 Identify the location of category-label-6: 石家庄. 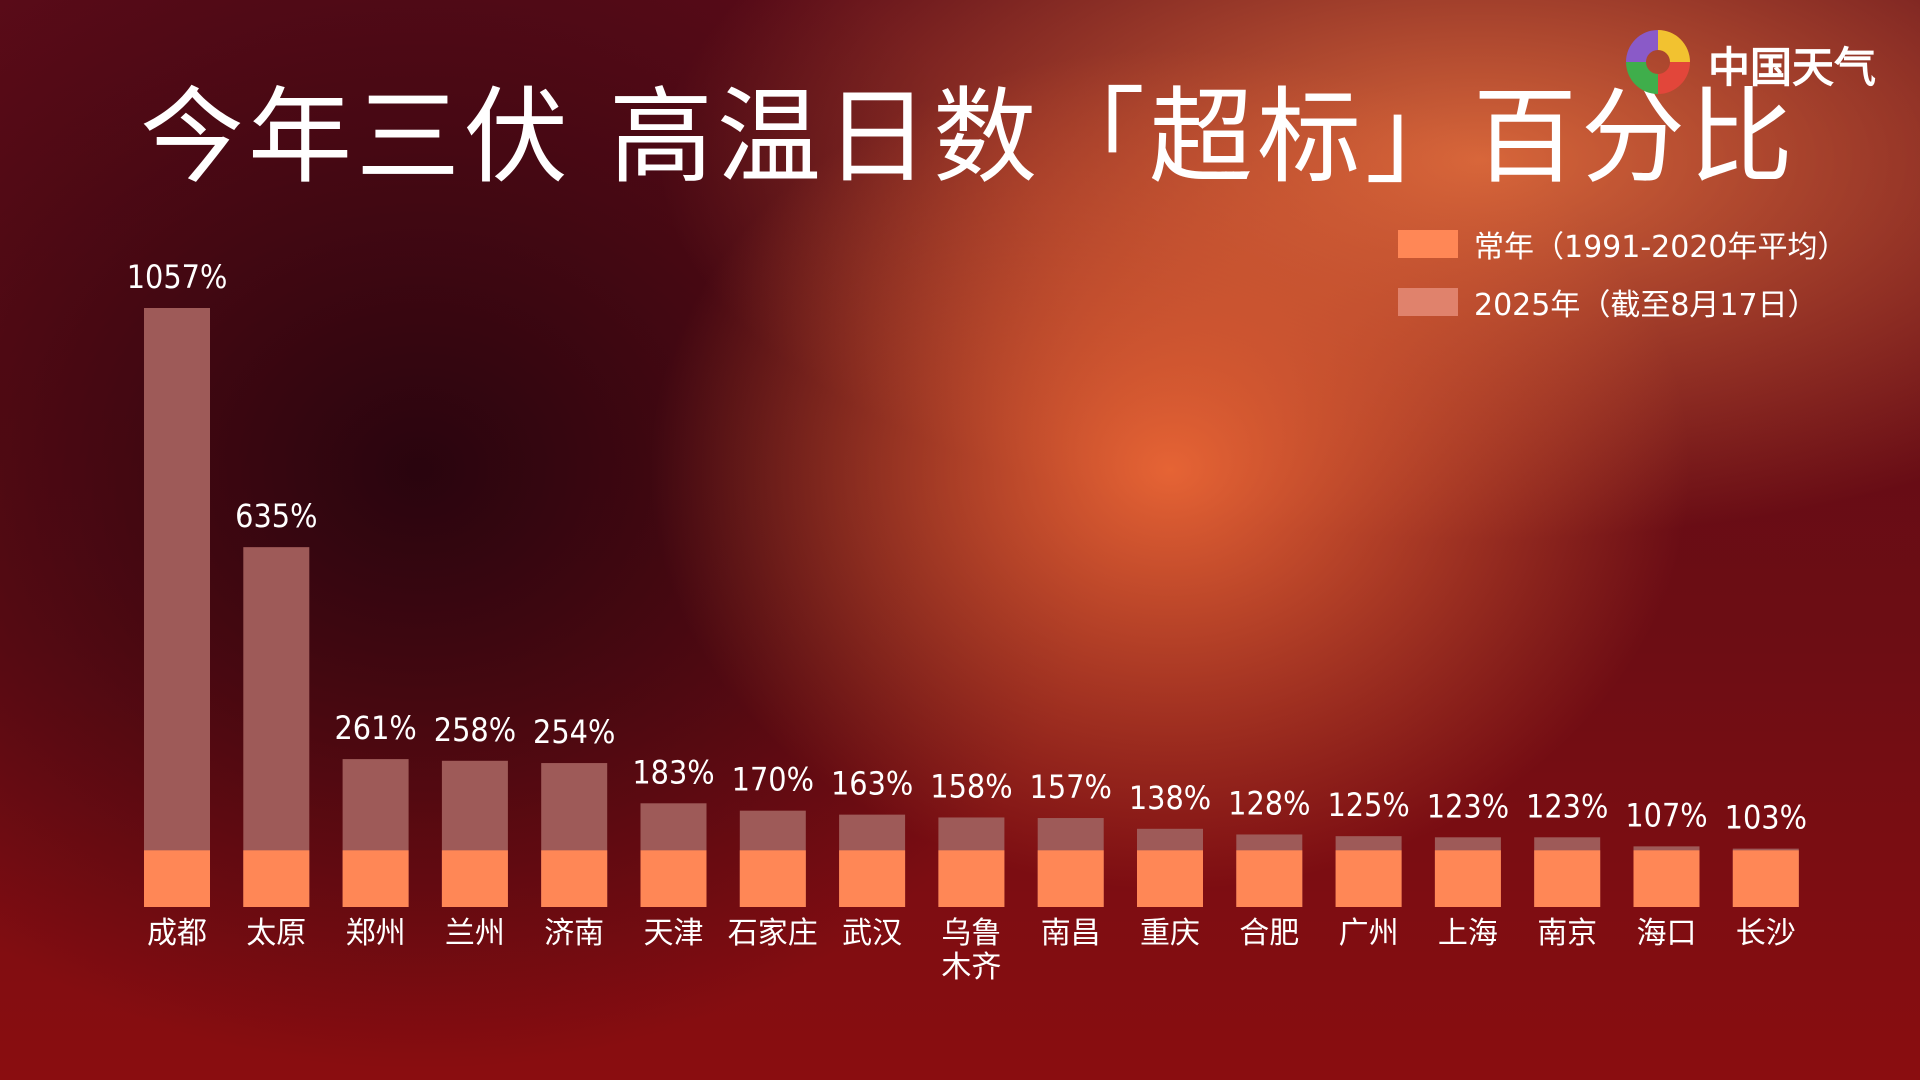
(773, 933).